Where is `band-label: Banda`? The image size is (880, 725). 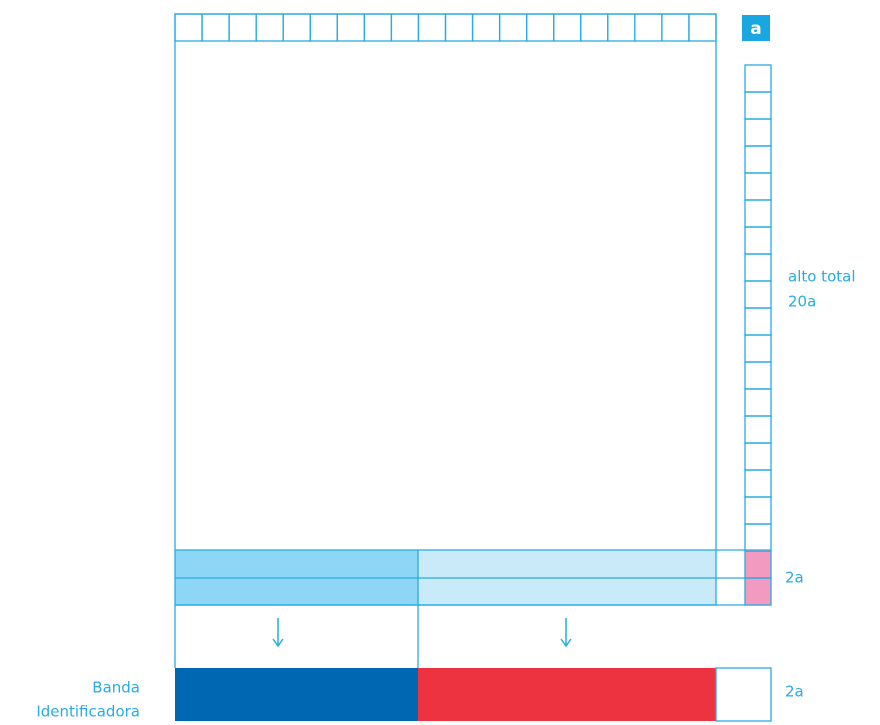
band-label: Banda is located at coordinates (116, 688).